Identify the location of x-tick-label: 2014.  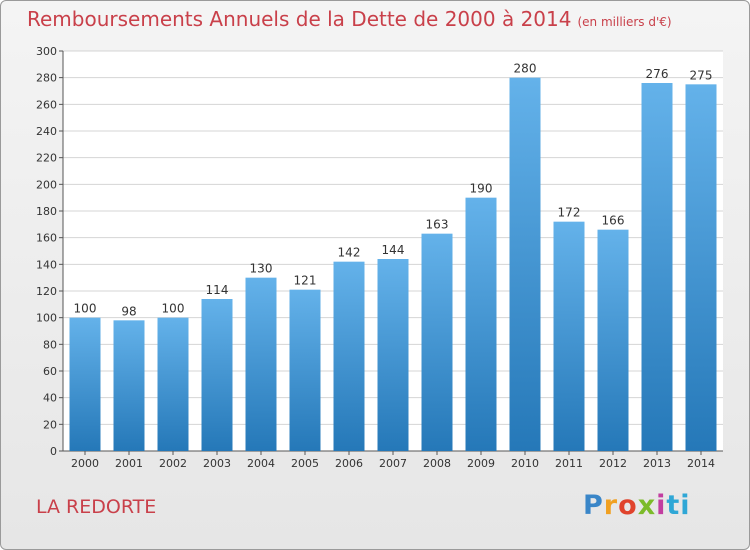
(701, 463).